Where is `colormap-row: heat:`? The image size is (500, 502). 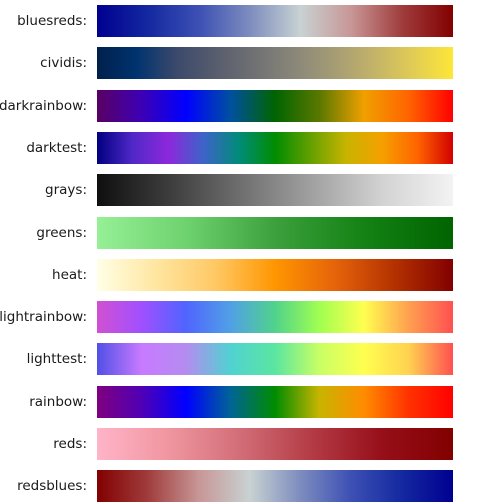 colormap-row: heat: is located at coordinates (250, 274).